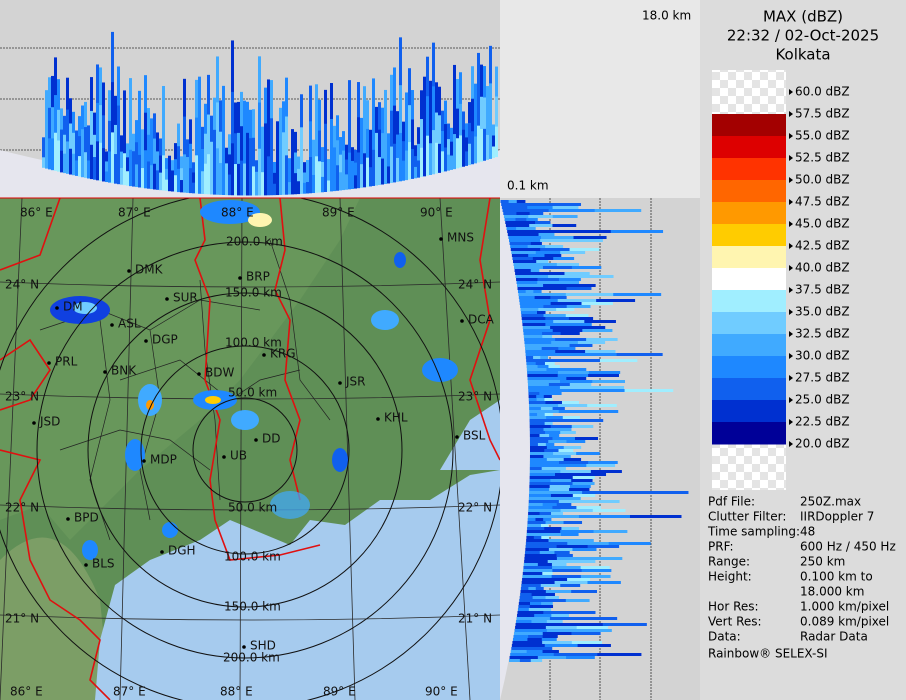 This screenshot has height=700, width=906. I want to click on legend-label: 60.0 dBZ, so click(822, 92).